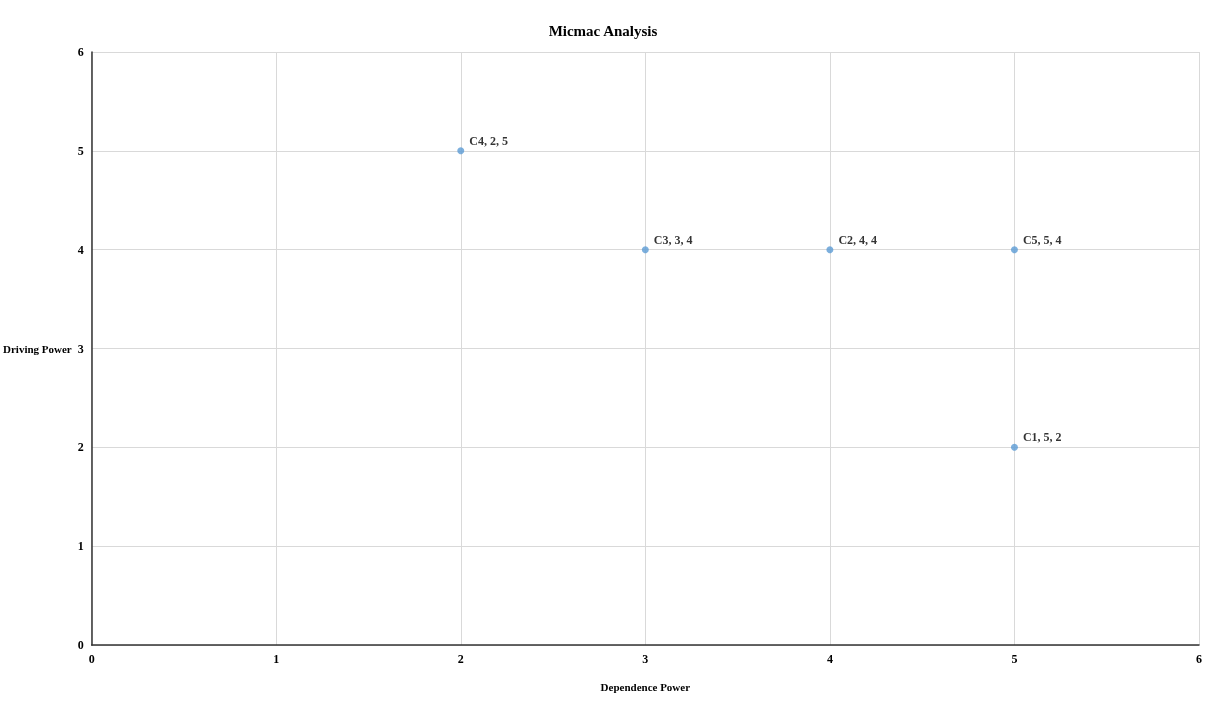 The image size is (1206, 704). Describe the element at coordinates (488, 140) in the screenshot. I see `data-label: C4, 2, 5` at that location.